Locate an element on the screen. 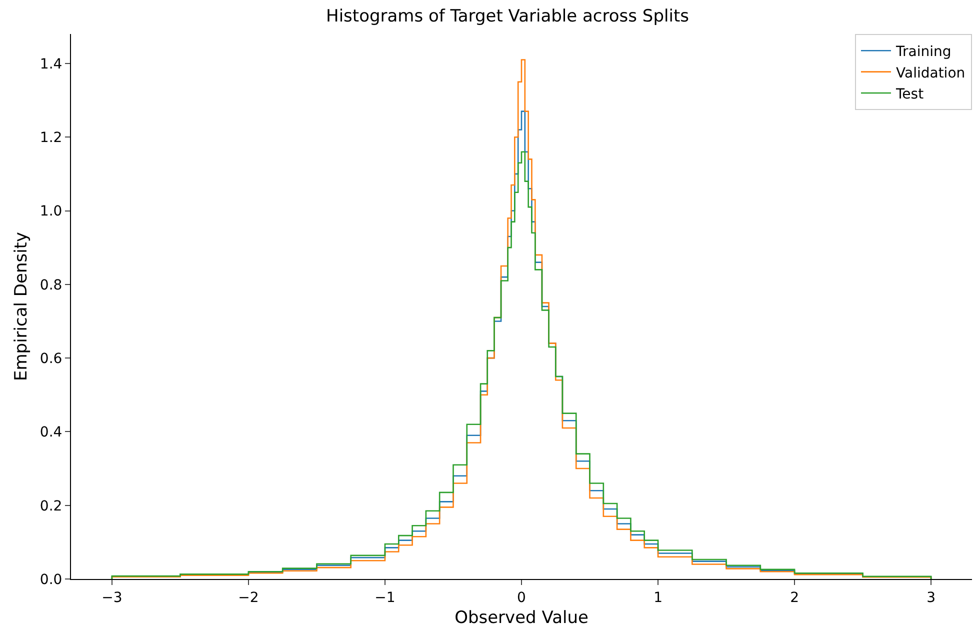 Image resolution: width=976 pixels, height=631 pixels. y-tick-label: 1.0 is located at coordinates (51, 212).